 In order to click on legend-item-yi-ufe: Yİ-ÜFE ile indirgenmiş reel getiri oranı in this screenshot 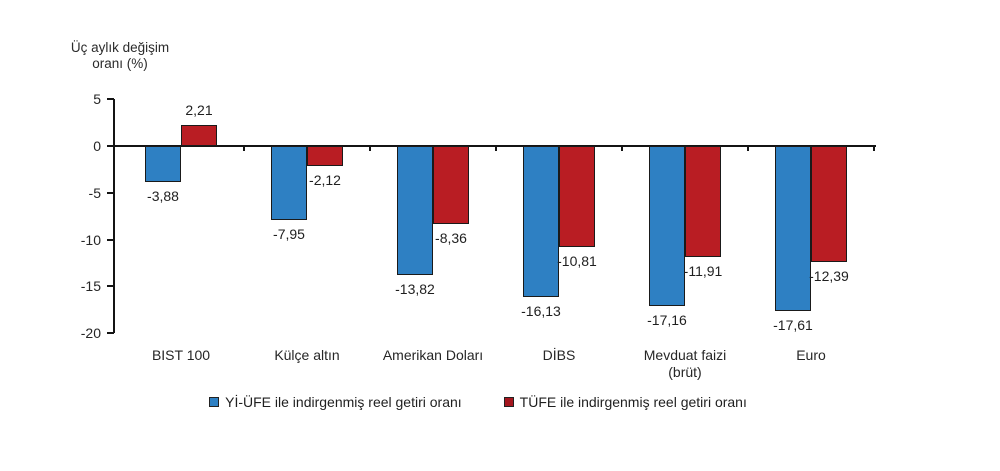, I will do `click(335, 402)`.